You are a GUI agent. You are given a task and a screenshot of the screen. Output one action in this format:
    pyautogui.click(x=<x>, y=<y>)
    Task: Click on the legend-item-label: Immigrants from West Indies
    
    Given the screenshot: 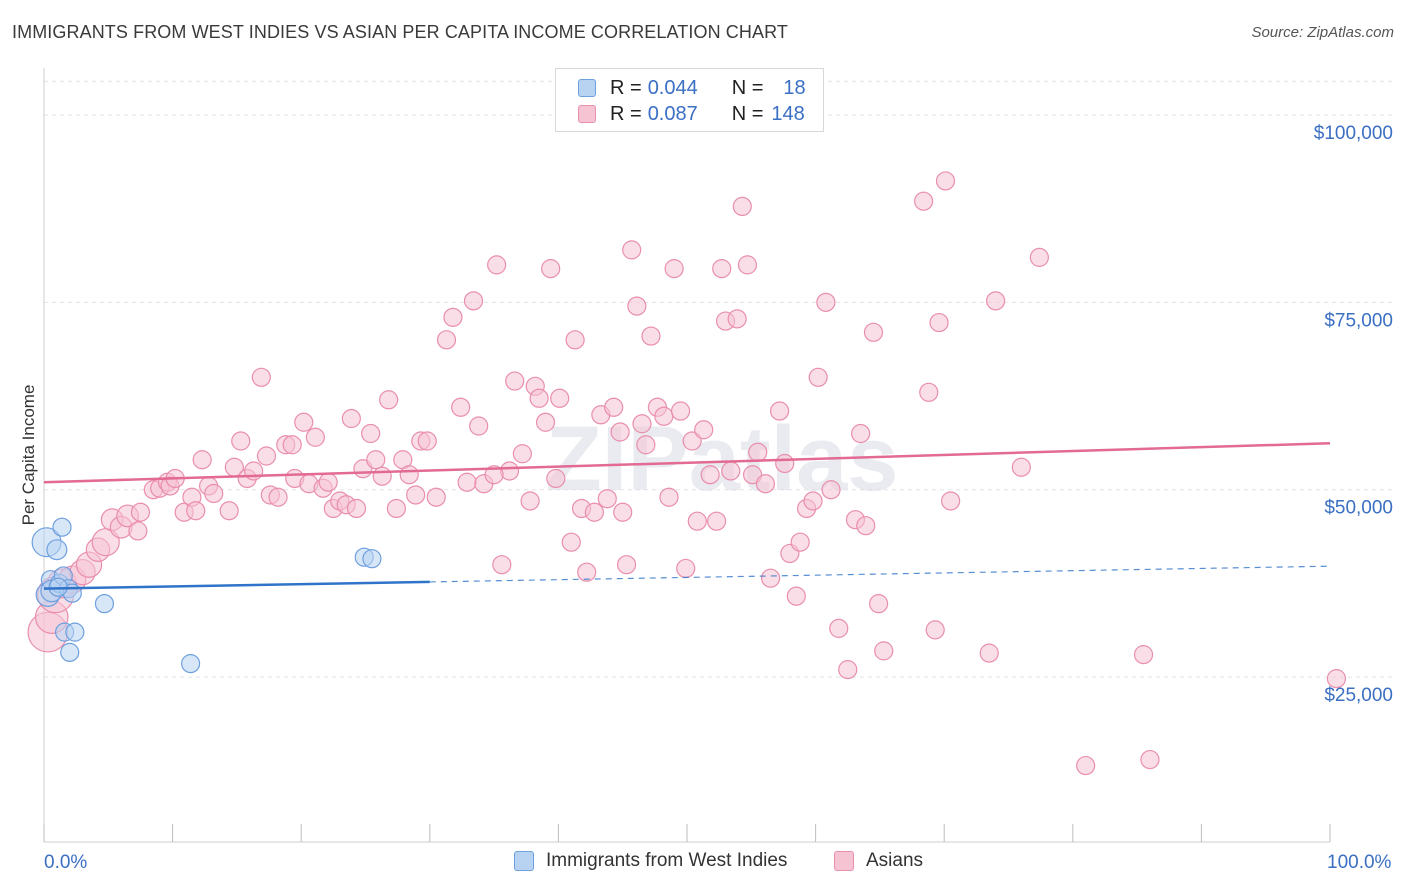 What is the action you would take?
    pyautogui.click(x=667, y=860)
    